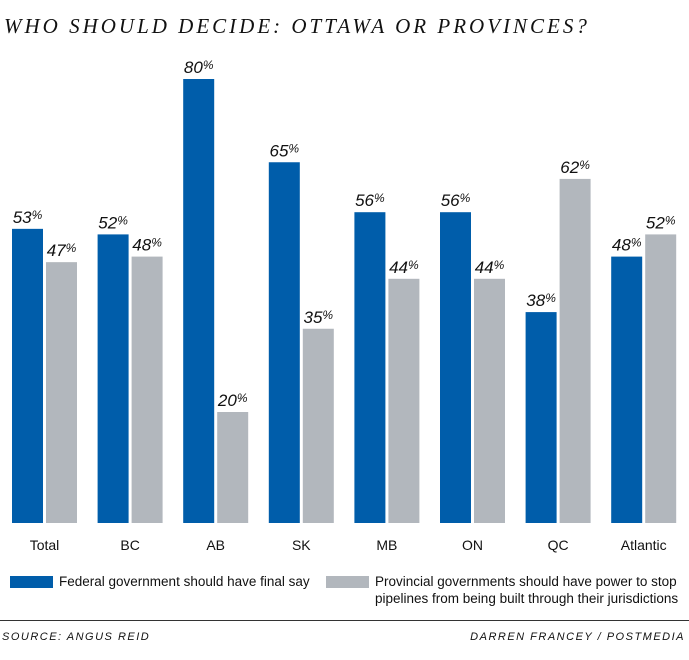 This screenshot has width=689, height=660. Describe the element at coordinates (472, 545) in the screenshot. I see `category-label-on: ON` at that location.